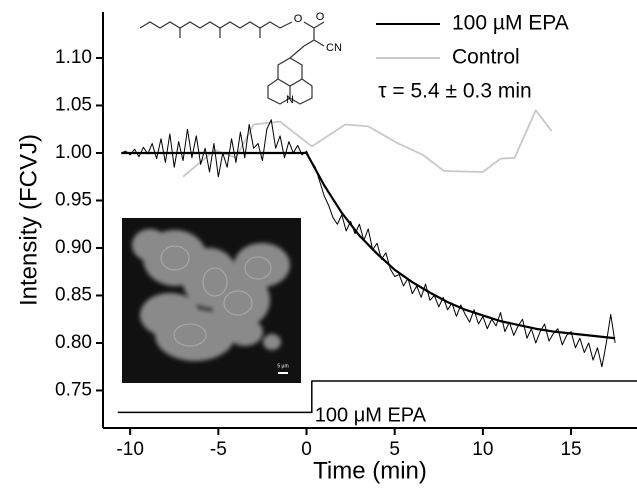 This screenshot has height=488, width=637. I want to click on x-tick-label: 10, so click(482, 449).